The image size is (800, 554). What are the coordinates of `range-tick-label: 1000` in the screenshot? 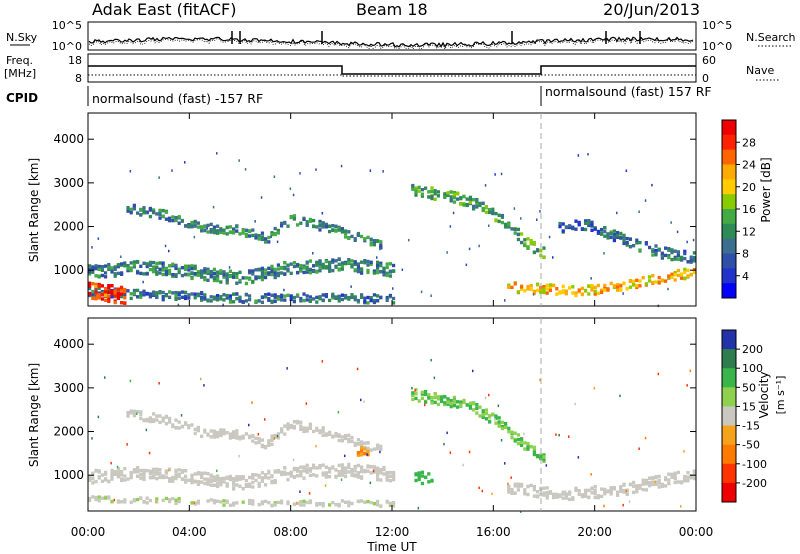 It's located at (68, 475).